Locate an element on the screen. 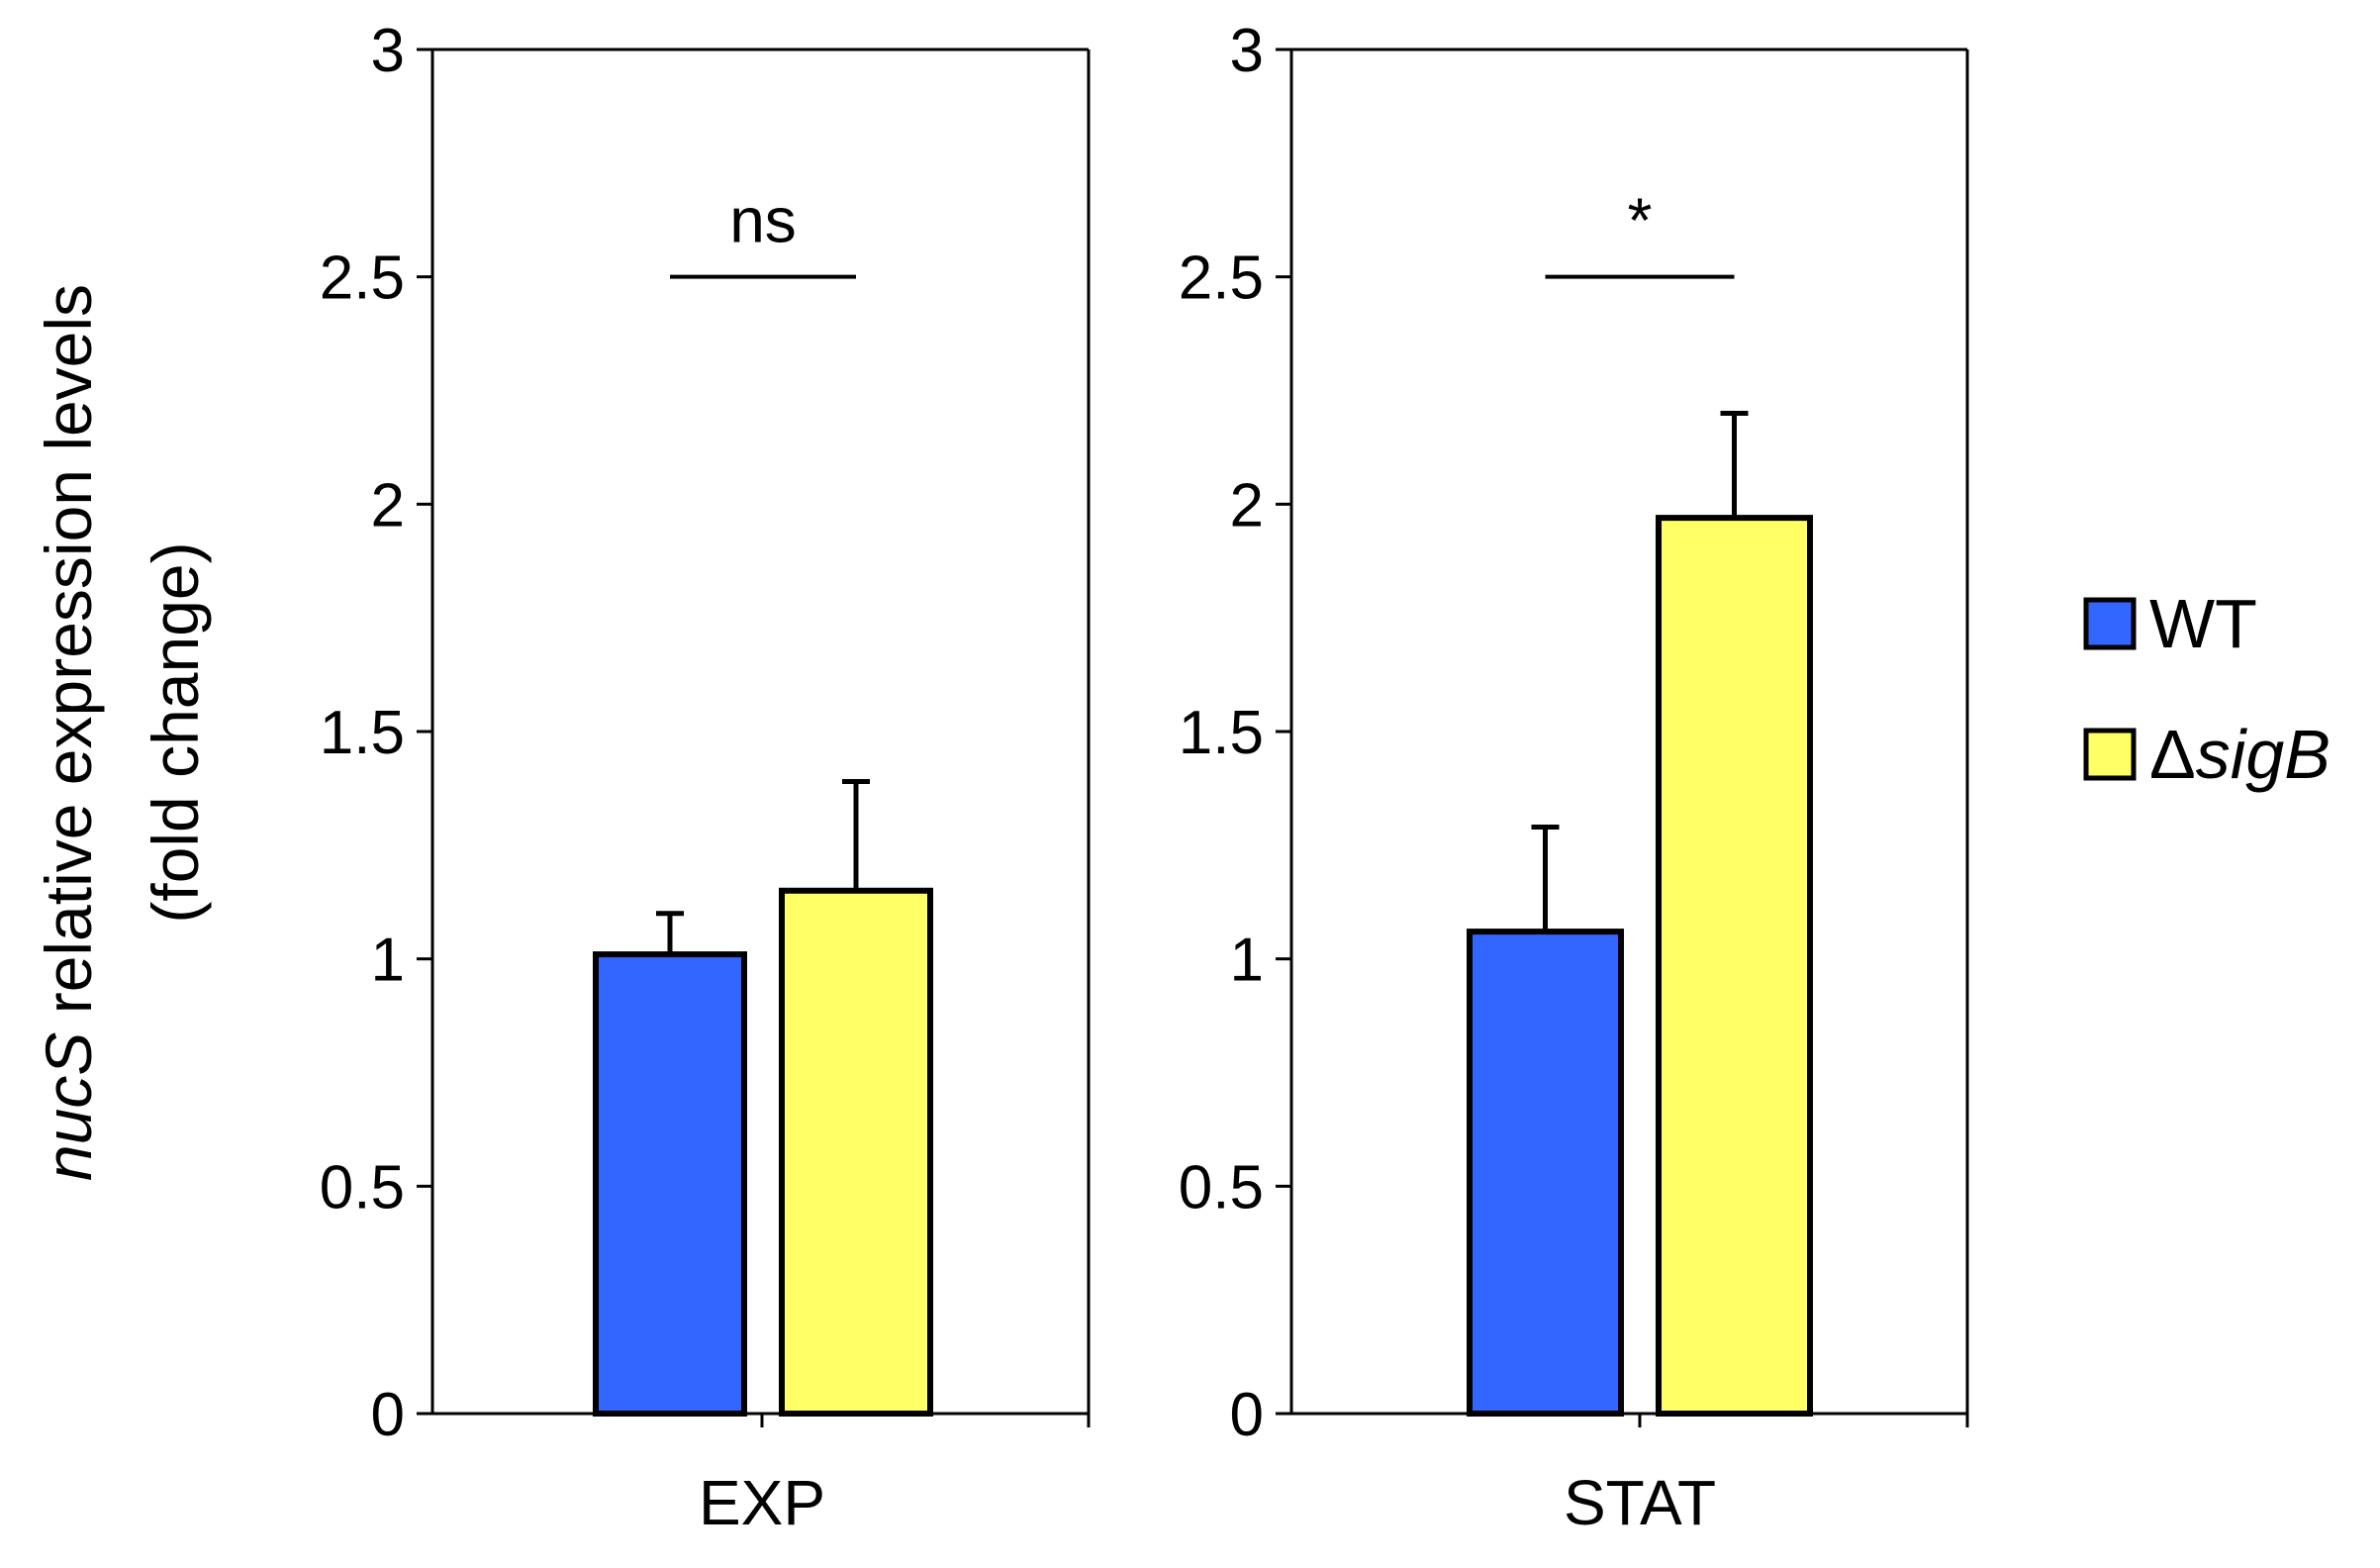  x-category-label-stat: STAT is located at coordinates (1640, 1502).